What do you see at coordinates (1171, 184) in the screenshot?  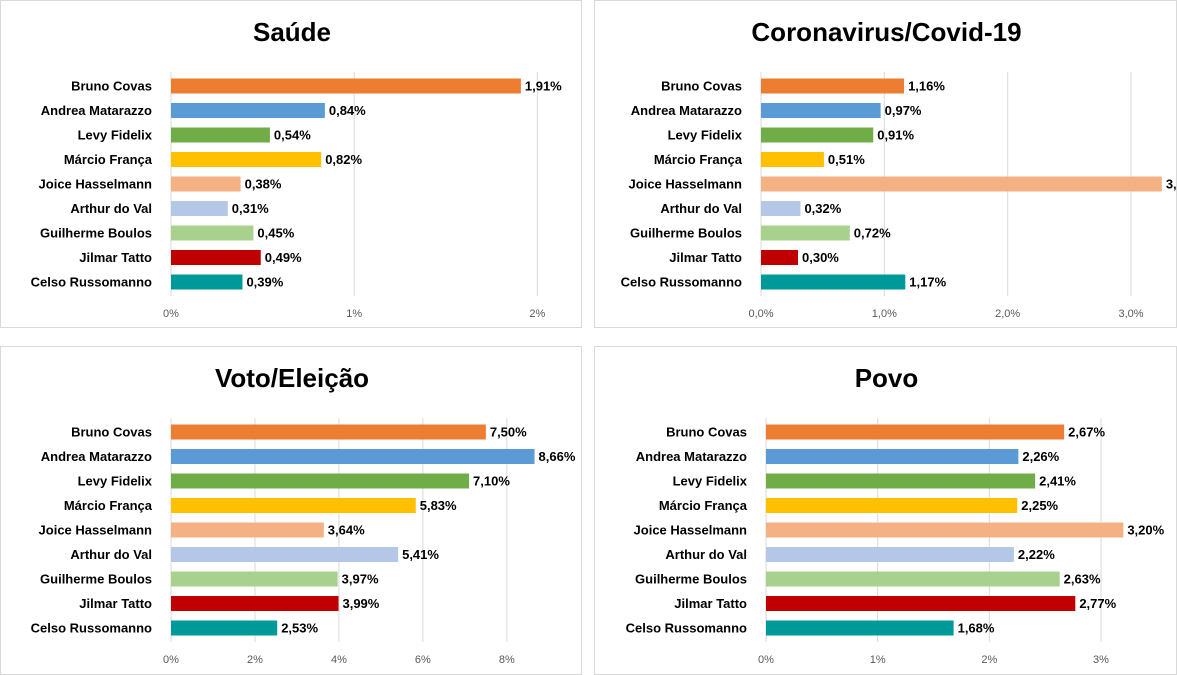 I see `data-label: 3,25%` at bounding box center [1171, 184].